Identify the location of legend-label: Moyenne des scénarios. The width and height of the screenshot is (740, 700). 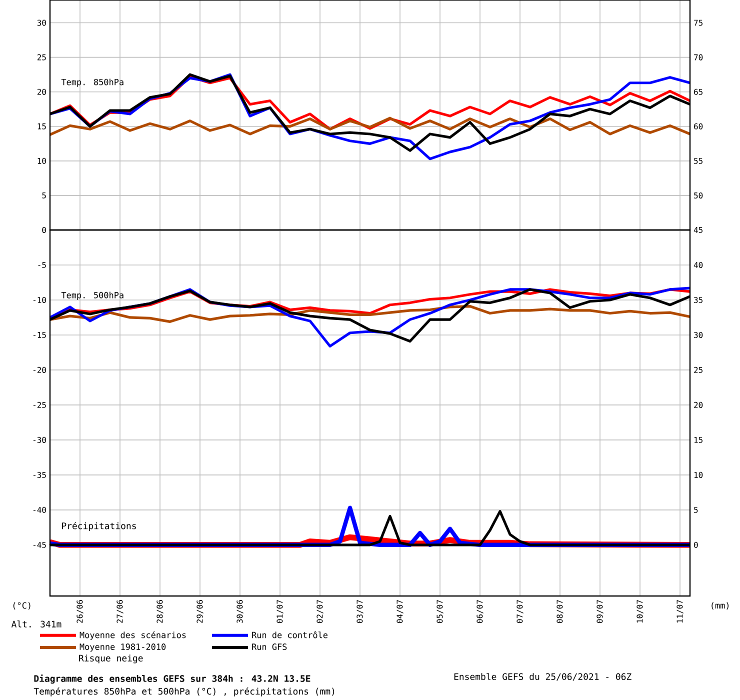
(133, 635).